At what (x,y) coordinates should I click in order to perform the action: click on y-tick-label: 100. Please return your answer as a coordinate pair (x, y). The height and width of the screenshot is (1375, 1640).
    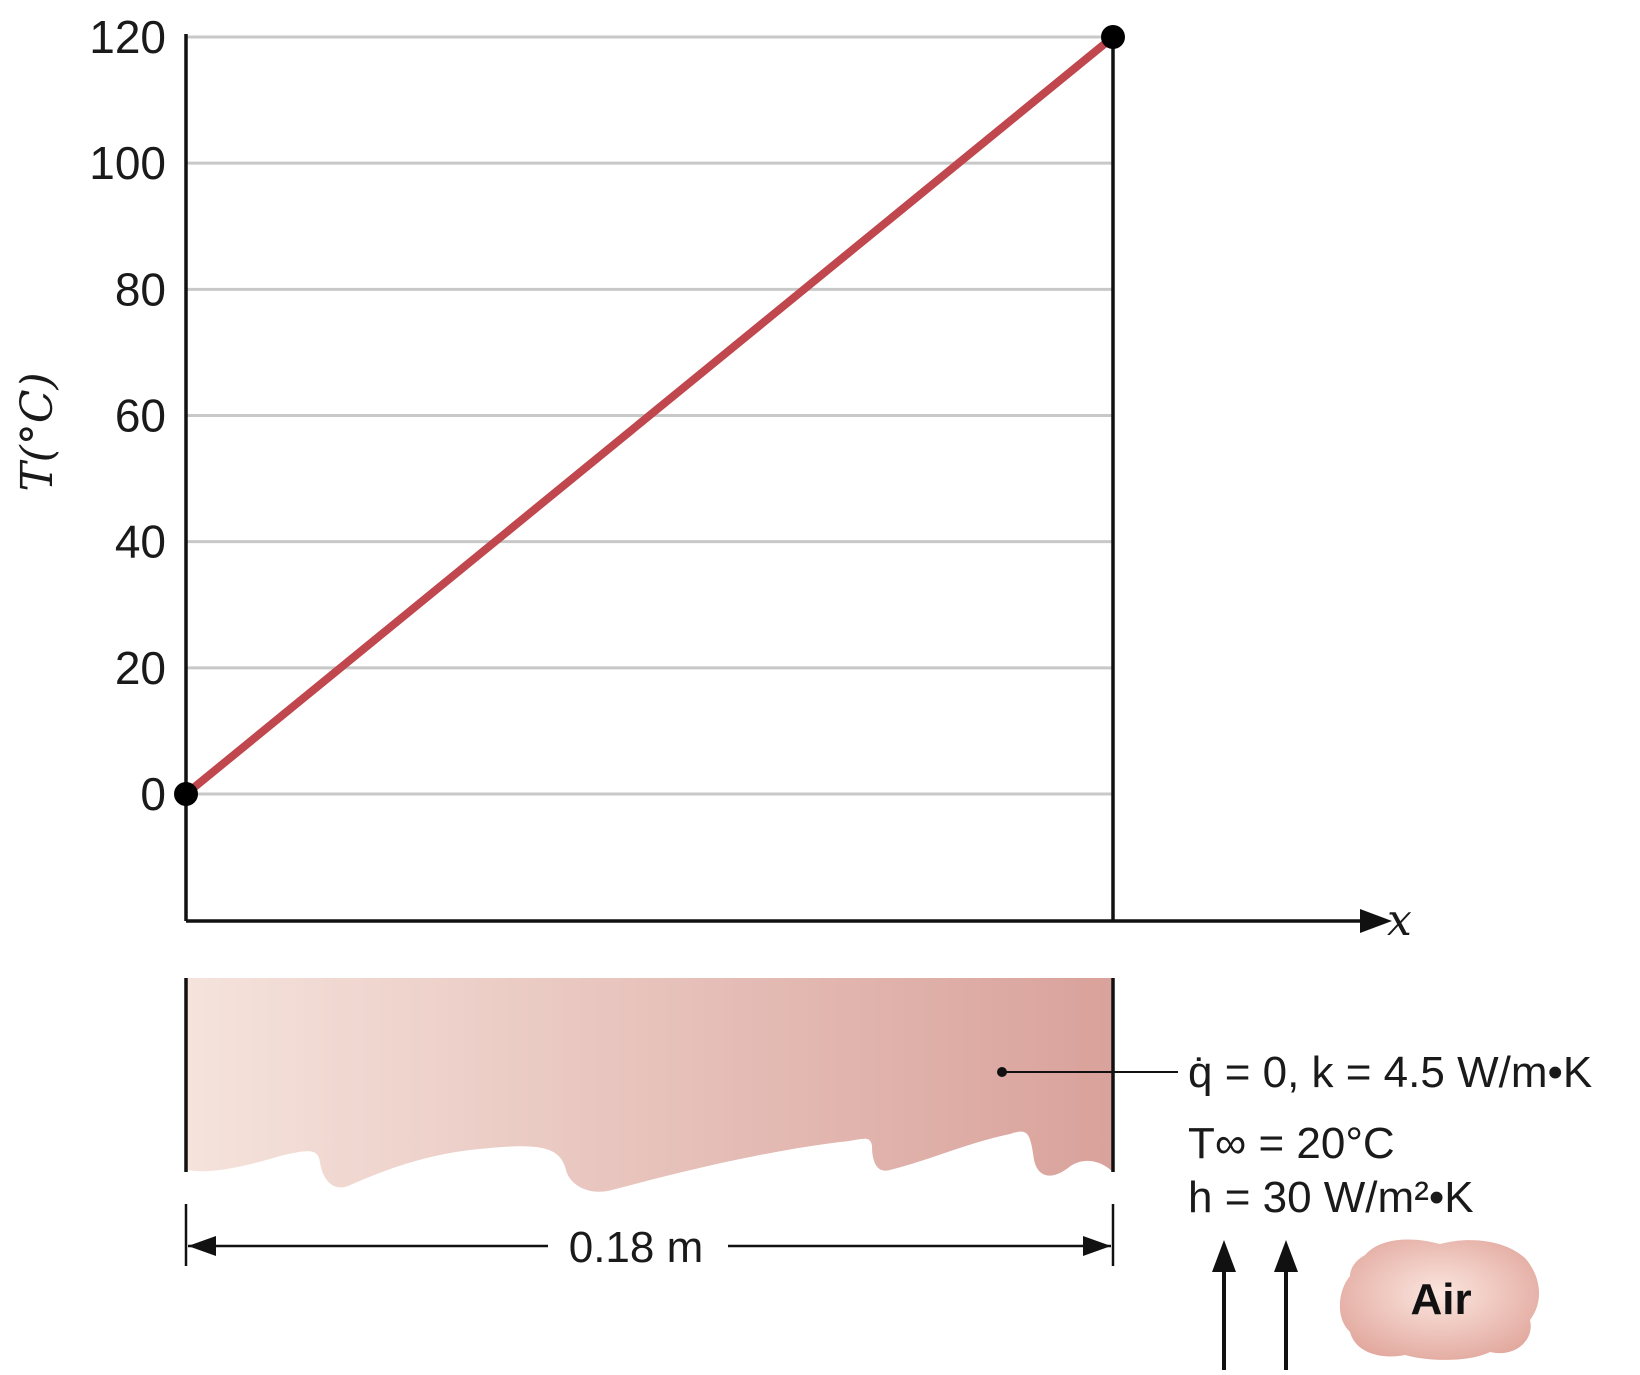
    Looking at the image, I should click on (127, 163).